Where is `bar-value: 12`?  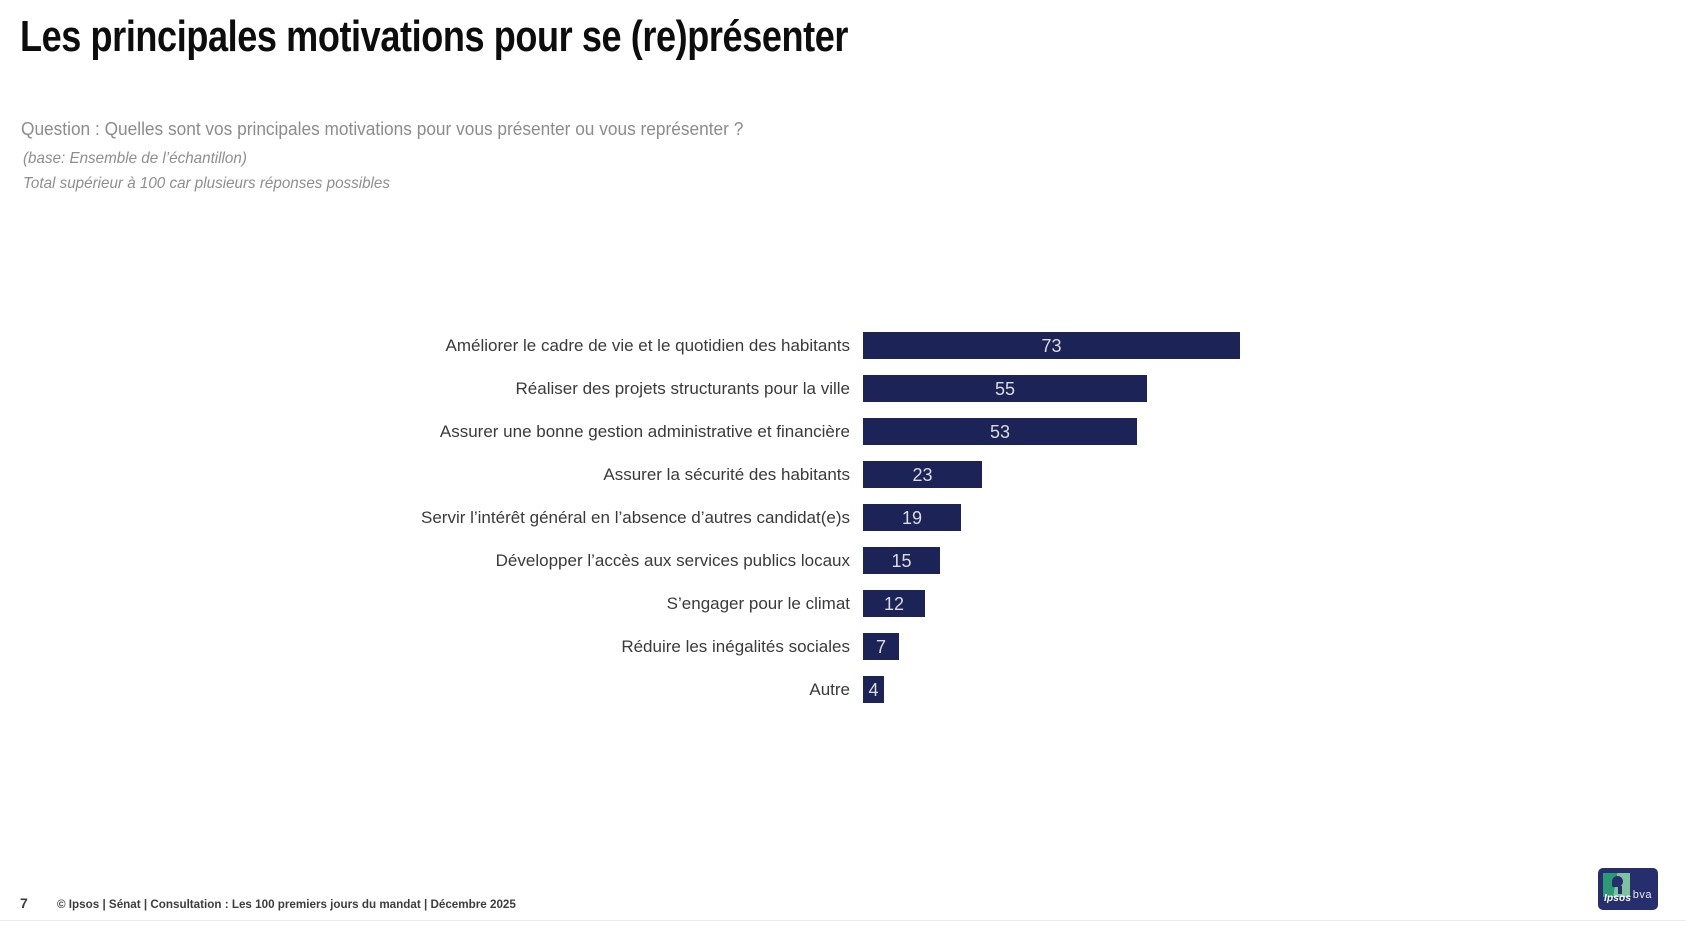
bar-value: 12 is located at coordinates (894, 603).